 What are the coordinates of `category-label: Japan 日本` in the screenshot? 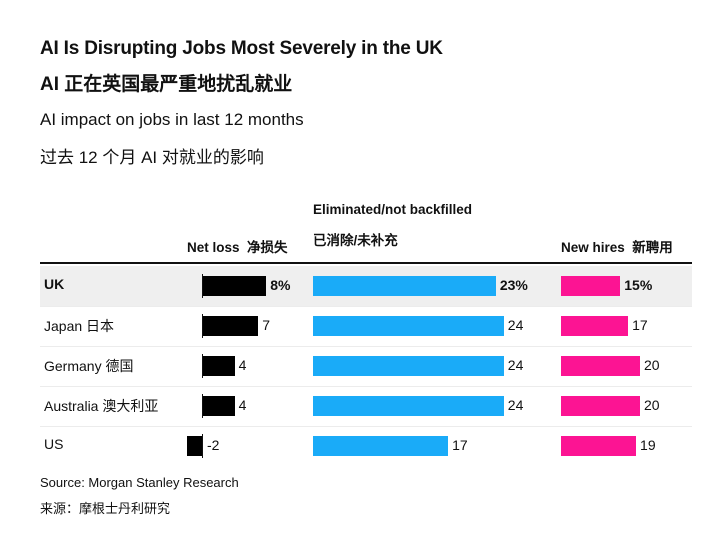 It's located at (79, 326).